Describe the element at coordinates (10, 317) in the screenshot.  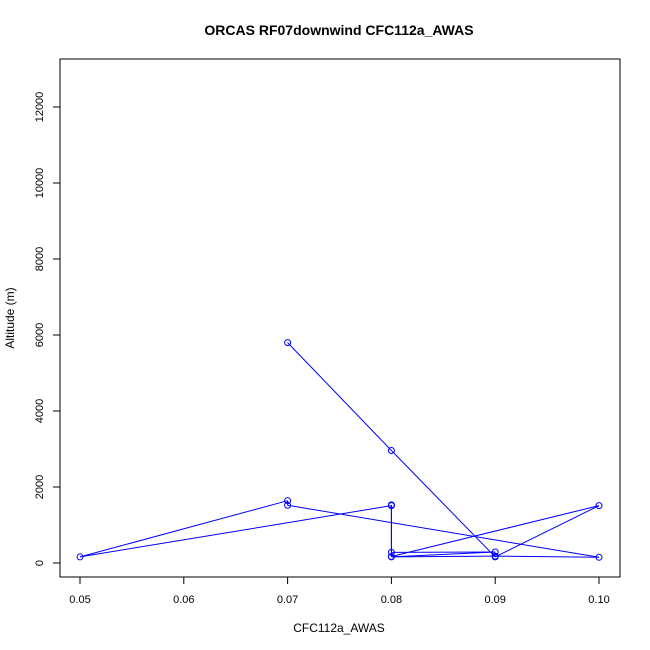
I see `y-axis-label: Altitude (m)` at that location.